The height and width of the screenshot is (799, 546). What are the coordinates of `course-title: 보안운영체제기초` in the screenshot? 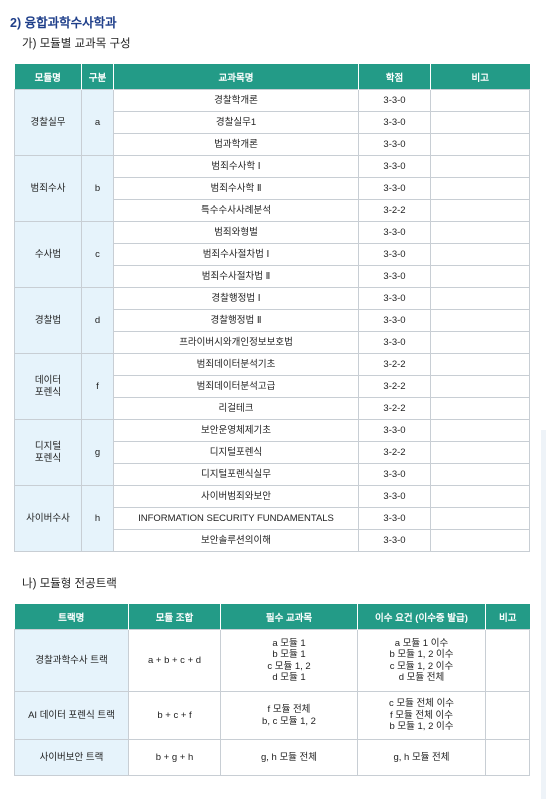 It's located at (236, 430).